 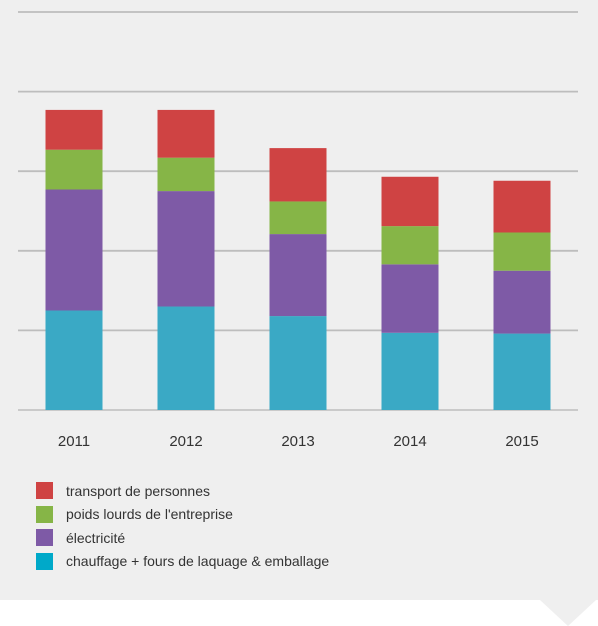 I want to click on legend-item-poids-lourds: poids lourds de l'entreprise, so click(x=182, y=515).